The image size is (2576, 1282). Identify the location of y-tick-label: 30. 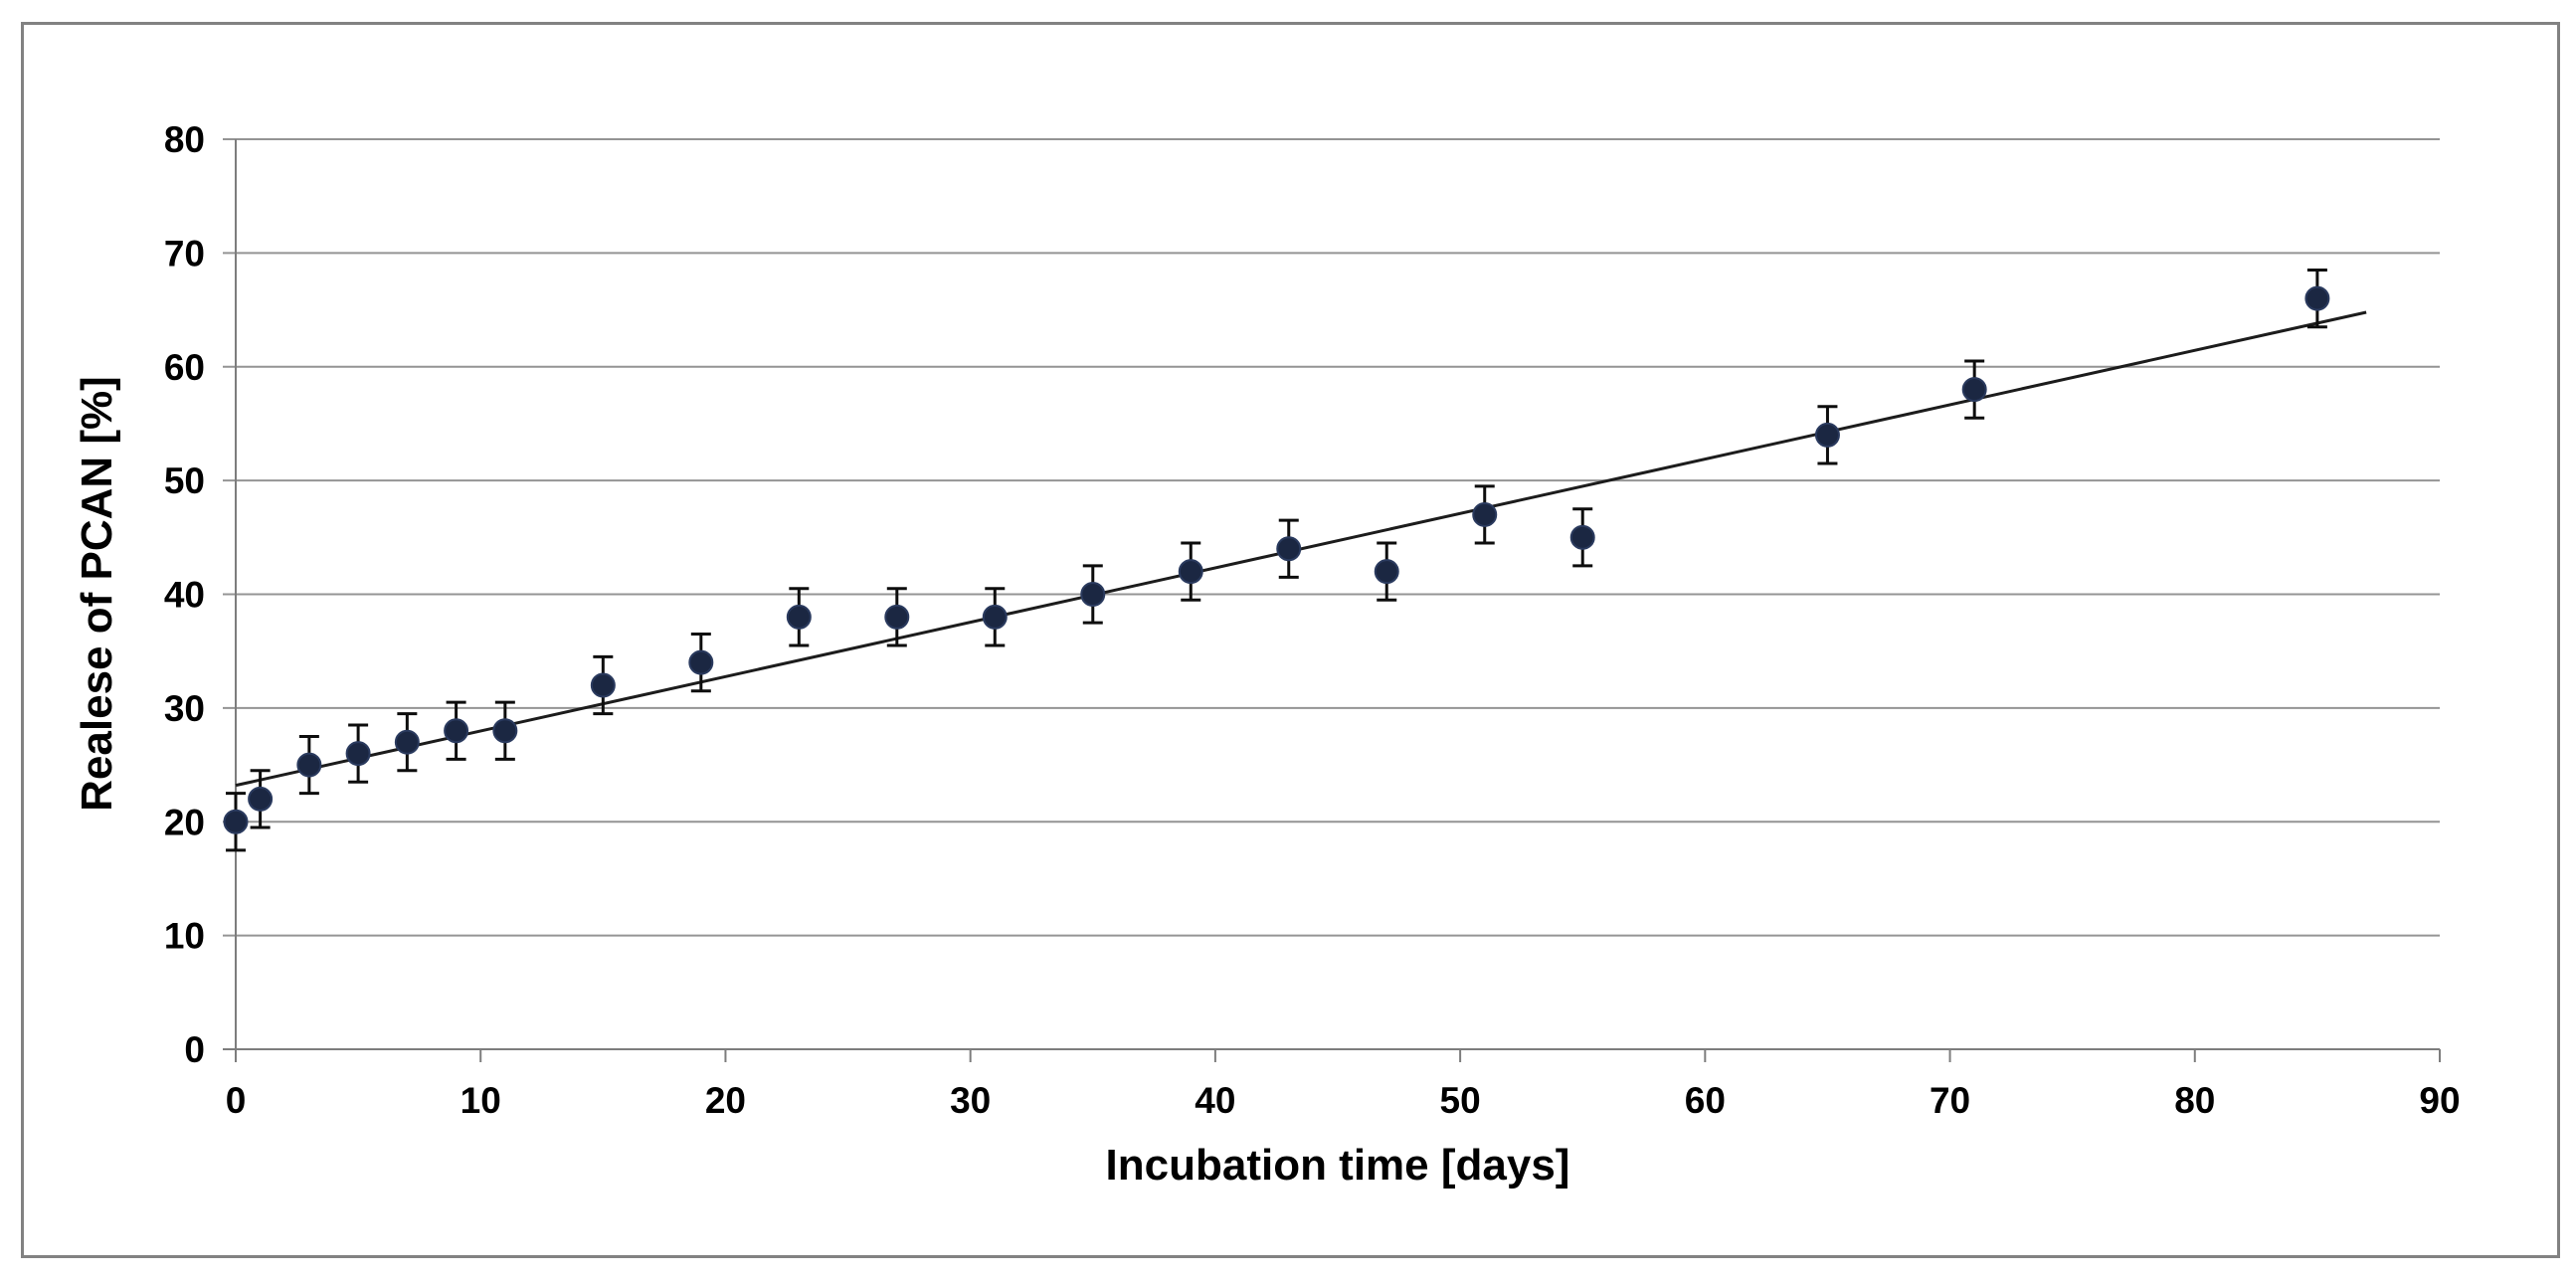
(184, 709).